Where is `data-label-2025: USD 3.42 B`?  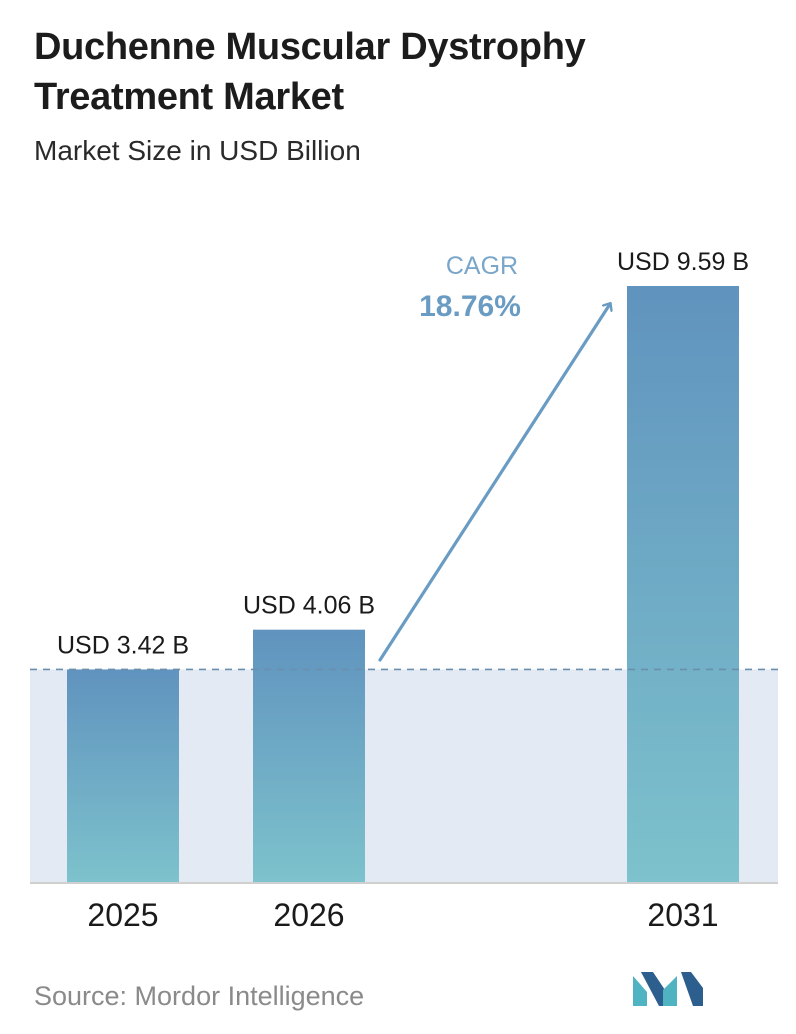
data-label-2025: USD 3.42 B is located at coordinates (123, 645).